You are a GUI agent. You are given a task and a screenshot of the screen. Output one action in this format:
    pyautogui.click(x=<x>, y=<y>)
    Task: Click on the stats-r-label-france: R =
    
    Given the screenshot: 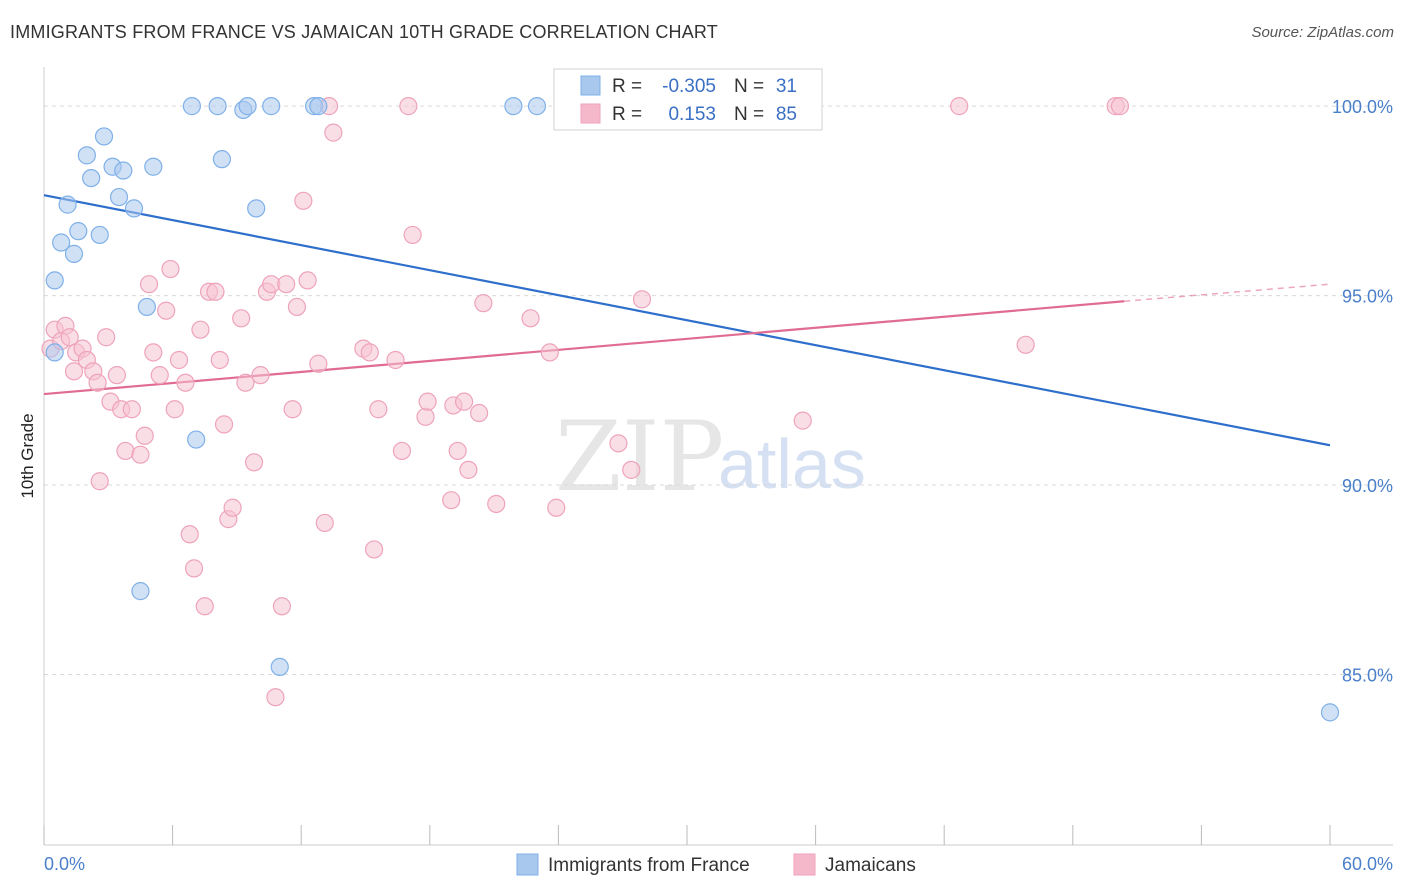 What is the action you would take?
    pyautogui.click(x=627, y=86)
    